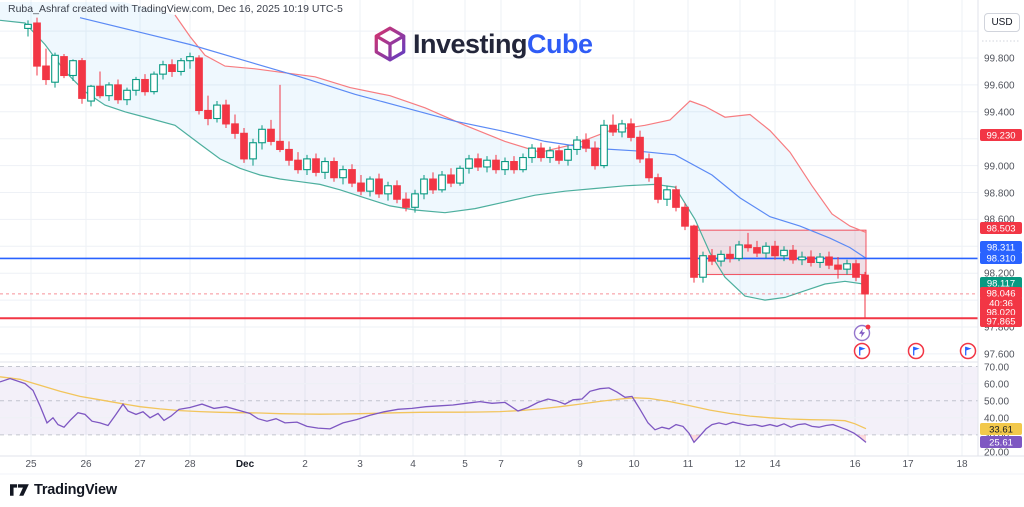  I want to click on svg-text: 33.61, so click(1001, 430).